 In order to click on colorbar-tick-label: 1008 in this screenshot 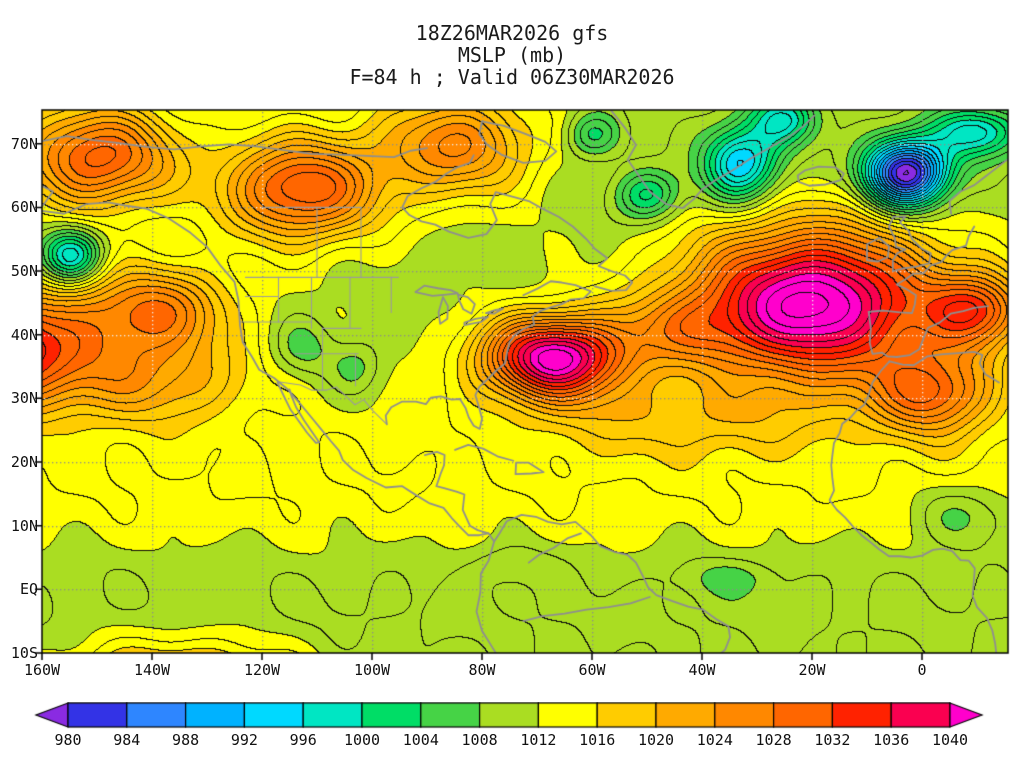, I will do `click(479, 740)`.